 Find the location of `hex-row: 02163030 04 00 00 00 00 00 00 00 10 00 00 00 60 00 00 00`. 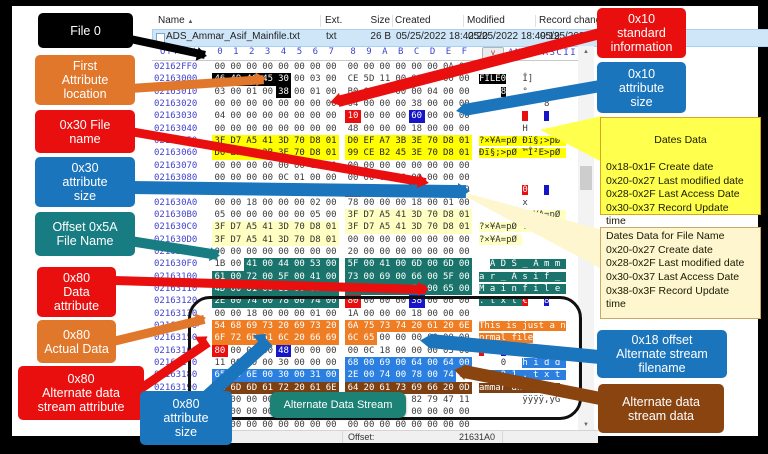

hex-row: 02163030 04 00 00 00 00 00 00 00 10 00 00 00 60 00 00 00 is located at coordinates (375, 116).